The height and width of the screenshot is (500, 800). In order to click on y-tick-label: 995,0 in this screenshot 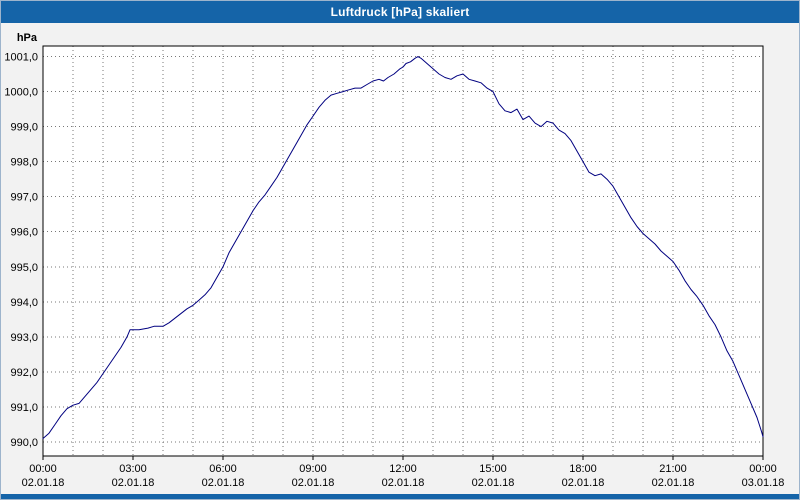, I will do `click(24, 268)`.